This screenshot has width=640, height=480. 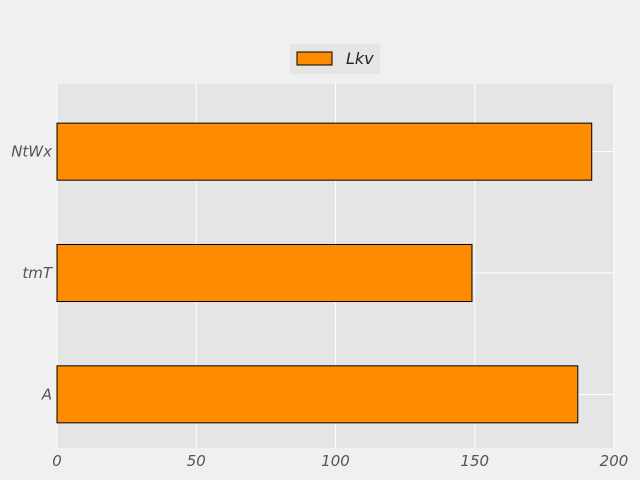 I want to click on x-tick-label: 100, so click(x=335, y=461).